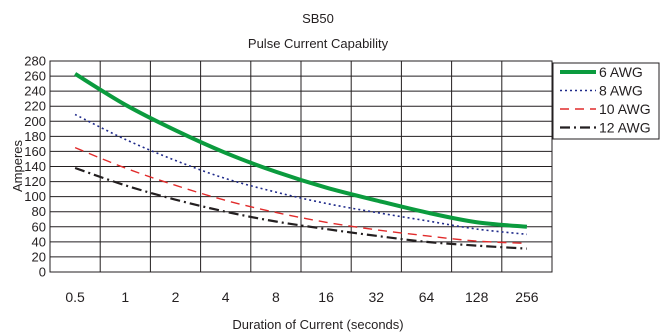 This screenshot has width=671, height=335. What do you see at coordinates (17, 165) in the screenshot?
I see `y-axis-label: Amperes` at bounding box center [17, 165].